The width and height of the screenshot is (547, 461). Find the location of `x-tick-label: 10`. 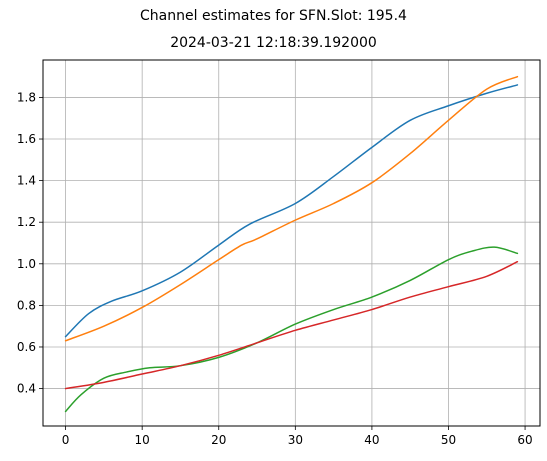

x-tick-label: 10 is located at coordinates (142, 440).